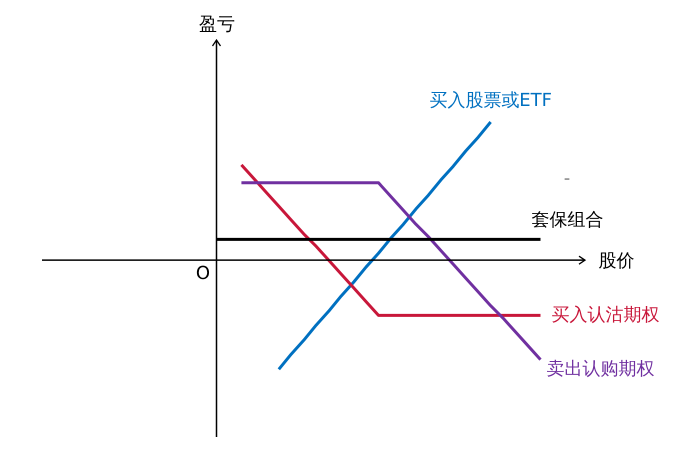 The width and height of the screenshot is (693, 460). Describe the element at coordinates (600, 369) in the screenshot. I see `series-label: 卖出认购期权` at that location.